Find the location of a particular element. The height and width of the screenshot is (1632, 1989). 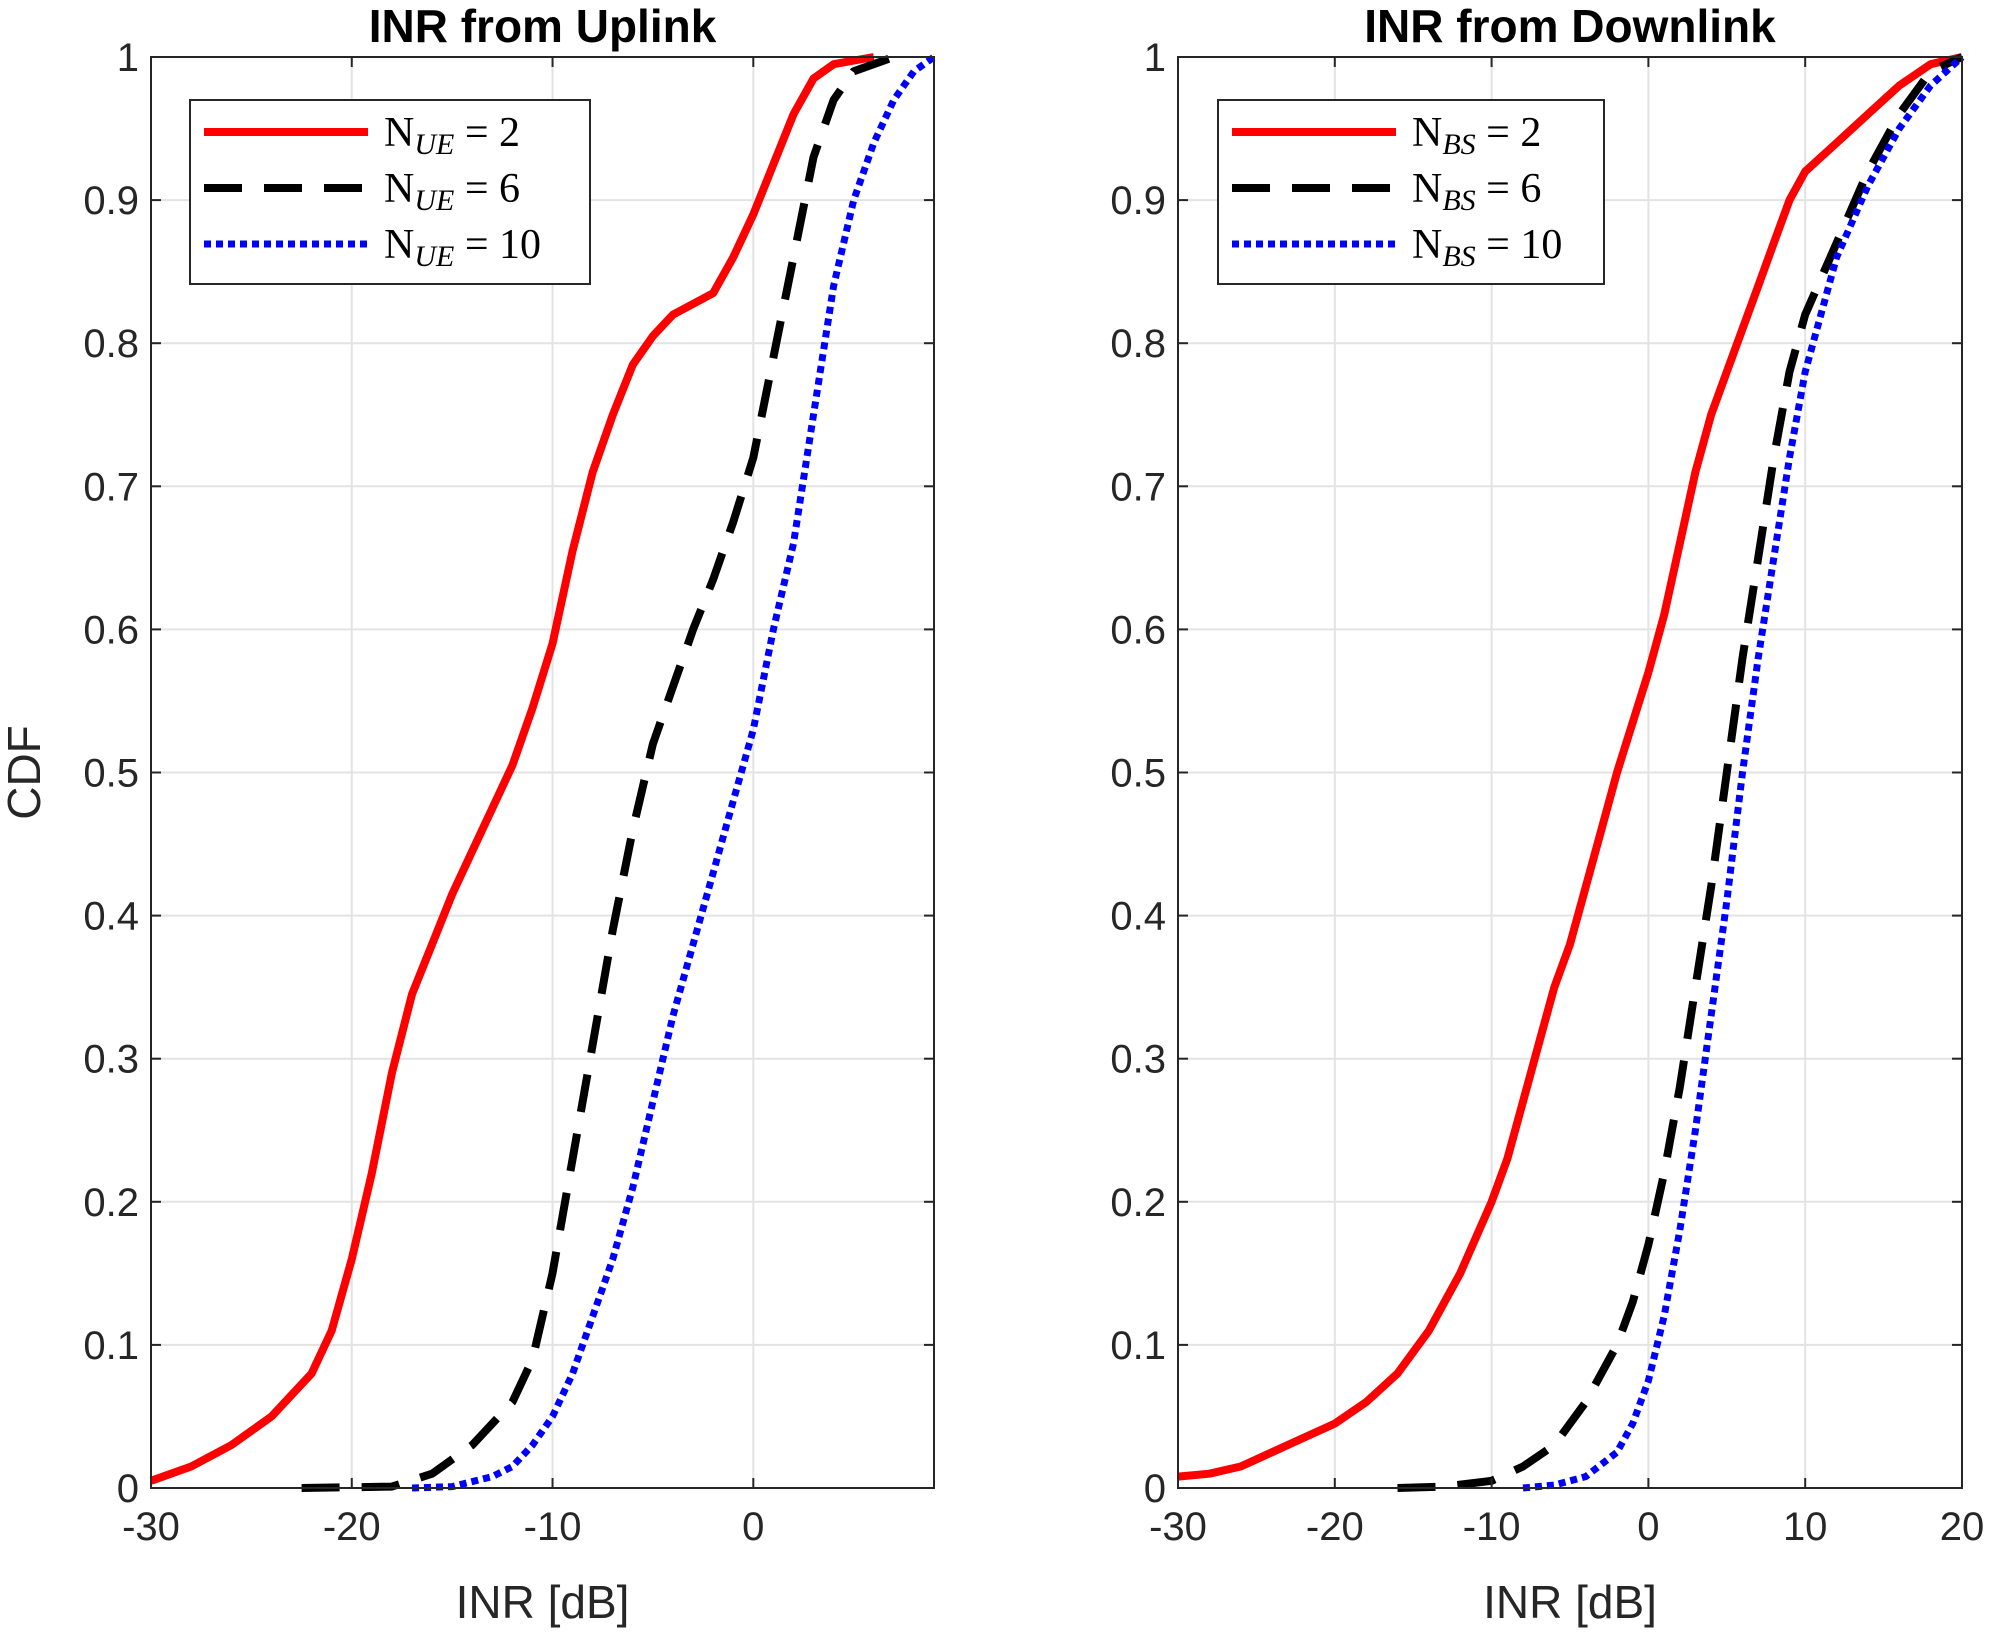

legend-label-0: NBS = 2 is located at coordinates (1476, 135).